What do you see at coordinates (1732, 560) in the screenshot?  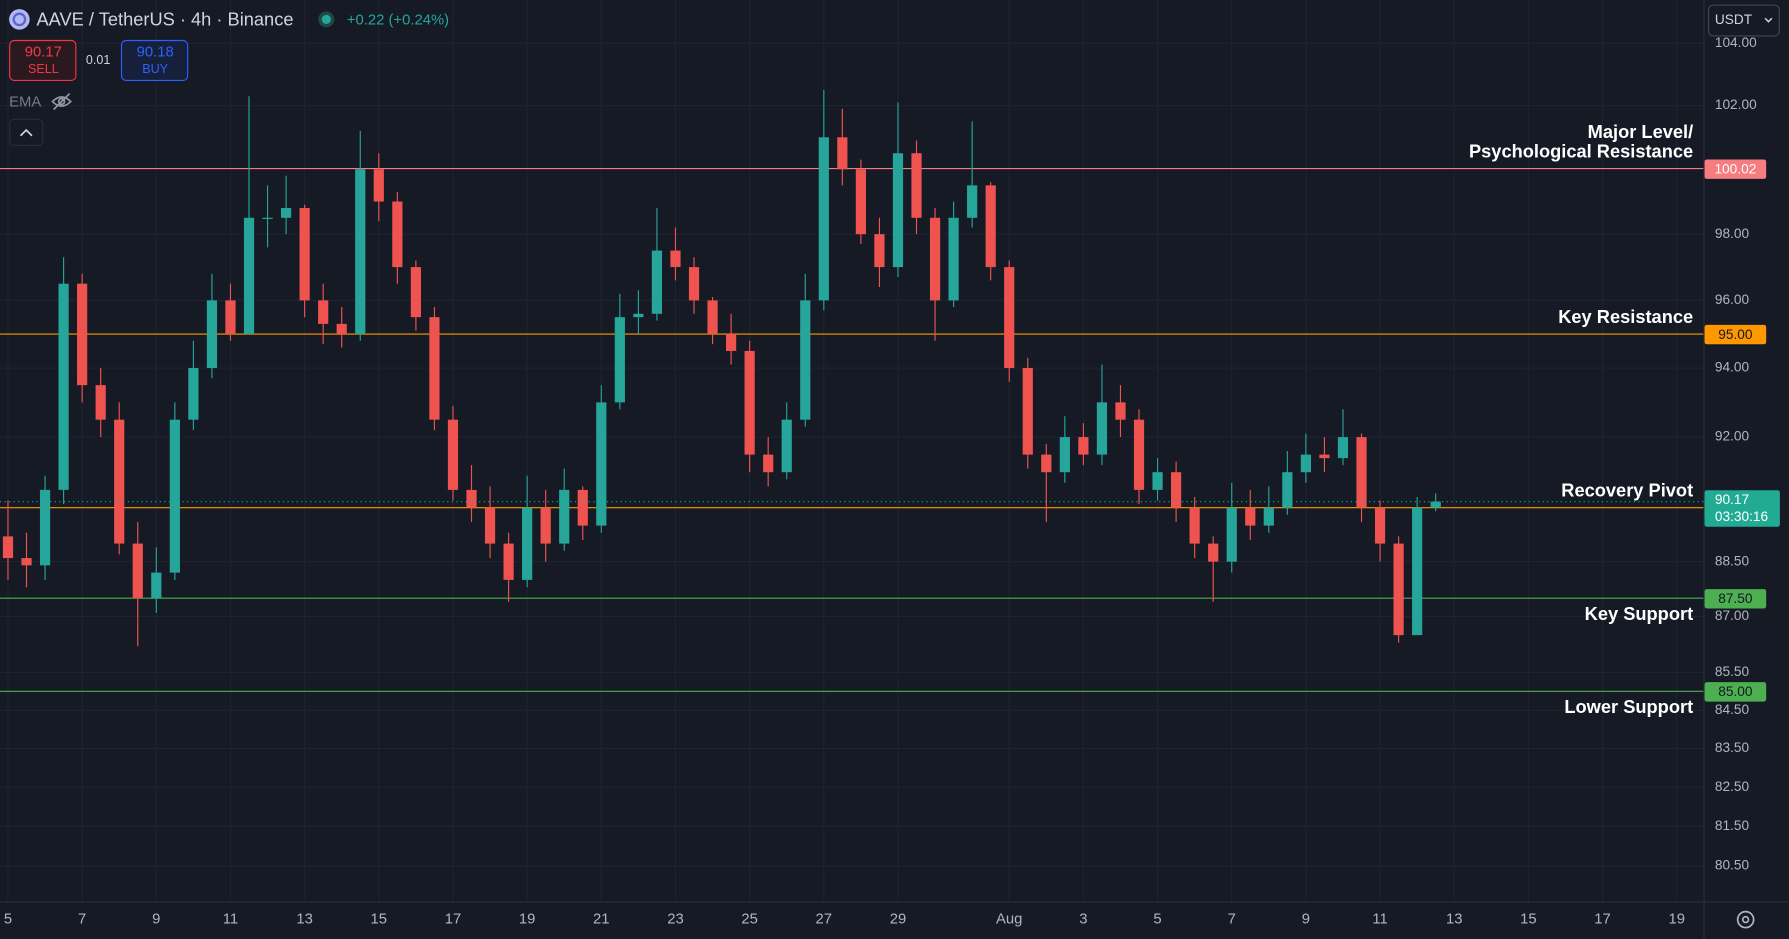 I see `y-tick-label: 88.50` at bounding box center [1732, 560].